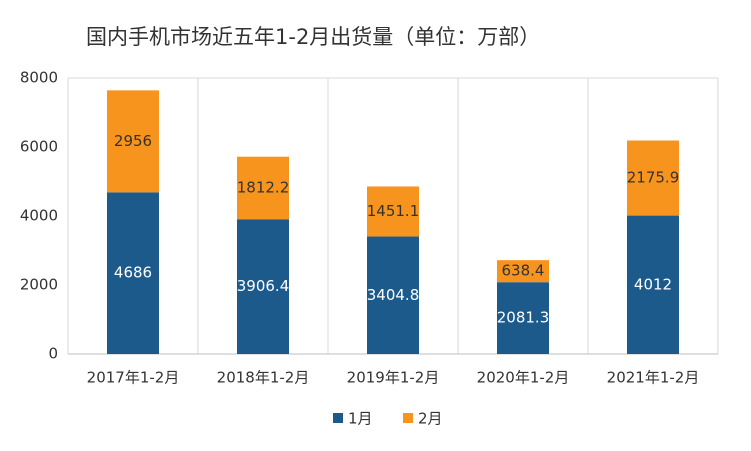  I want to click on chart-title: 国内手机市场近五年1-2月出货量（单位：万部）, so click(313, 37).